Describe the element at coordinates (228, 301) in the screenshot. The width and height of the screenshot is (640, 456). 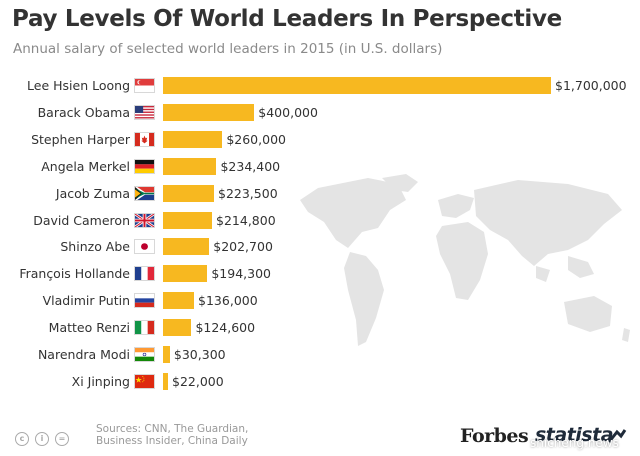
I see `value-label: $136,000` at that location.